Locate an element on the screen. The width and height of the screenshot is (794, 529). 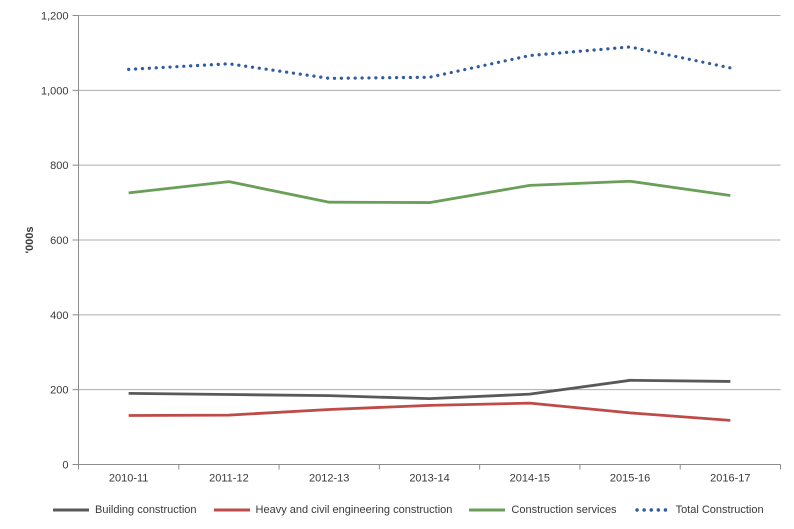
y-tick-label-400: 400 is located at coordinates (59, 316).